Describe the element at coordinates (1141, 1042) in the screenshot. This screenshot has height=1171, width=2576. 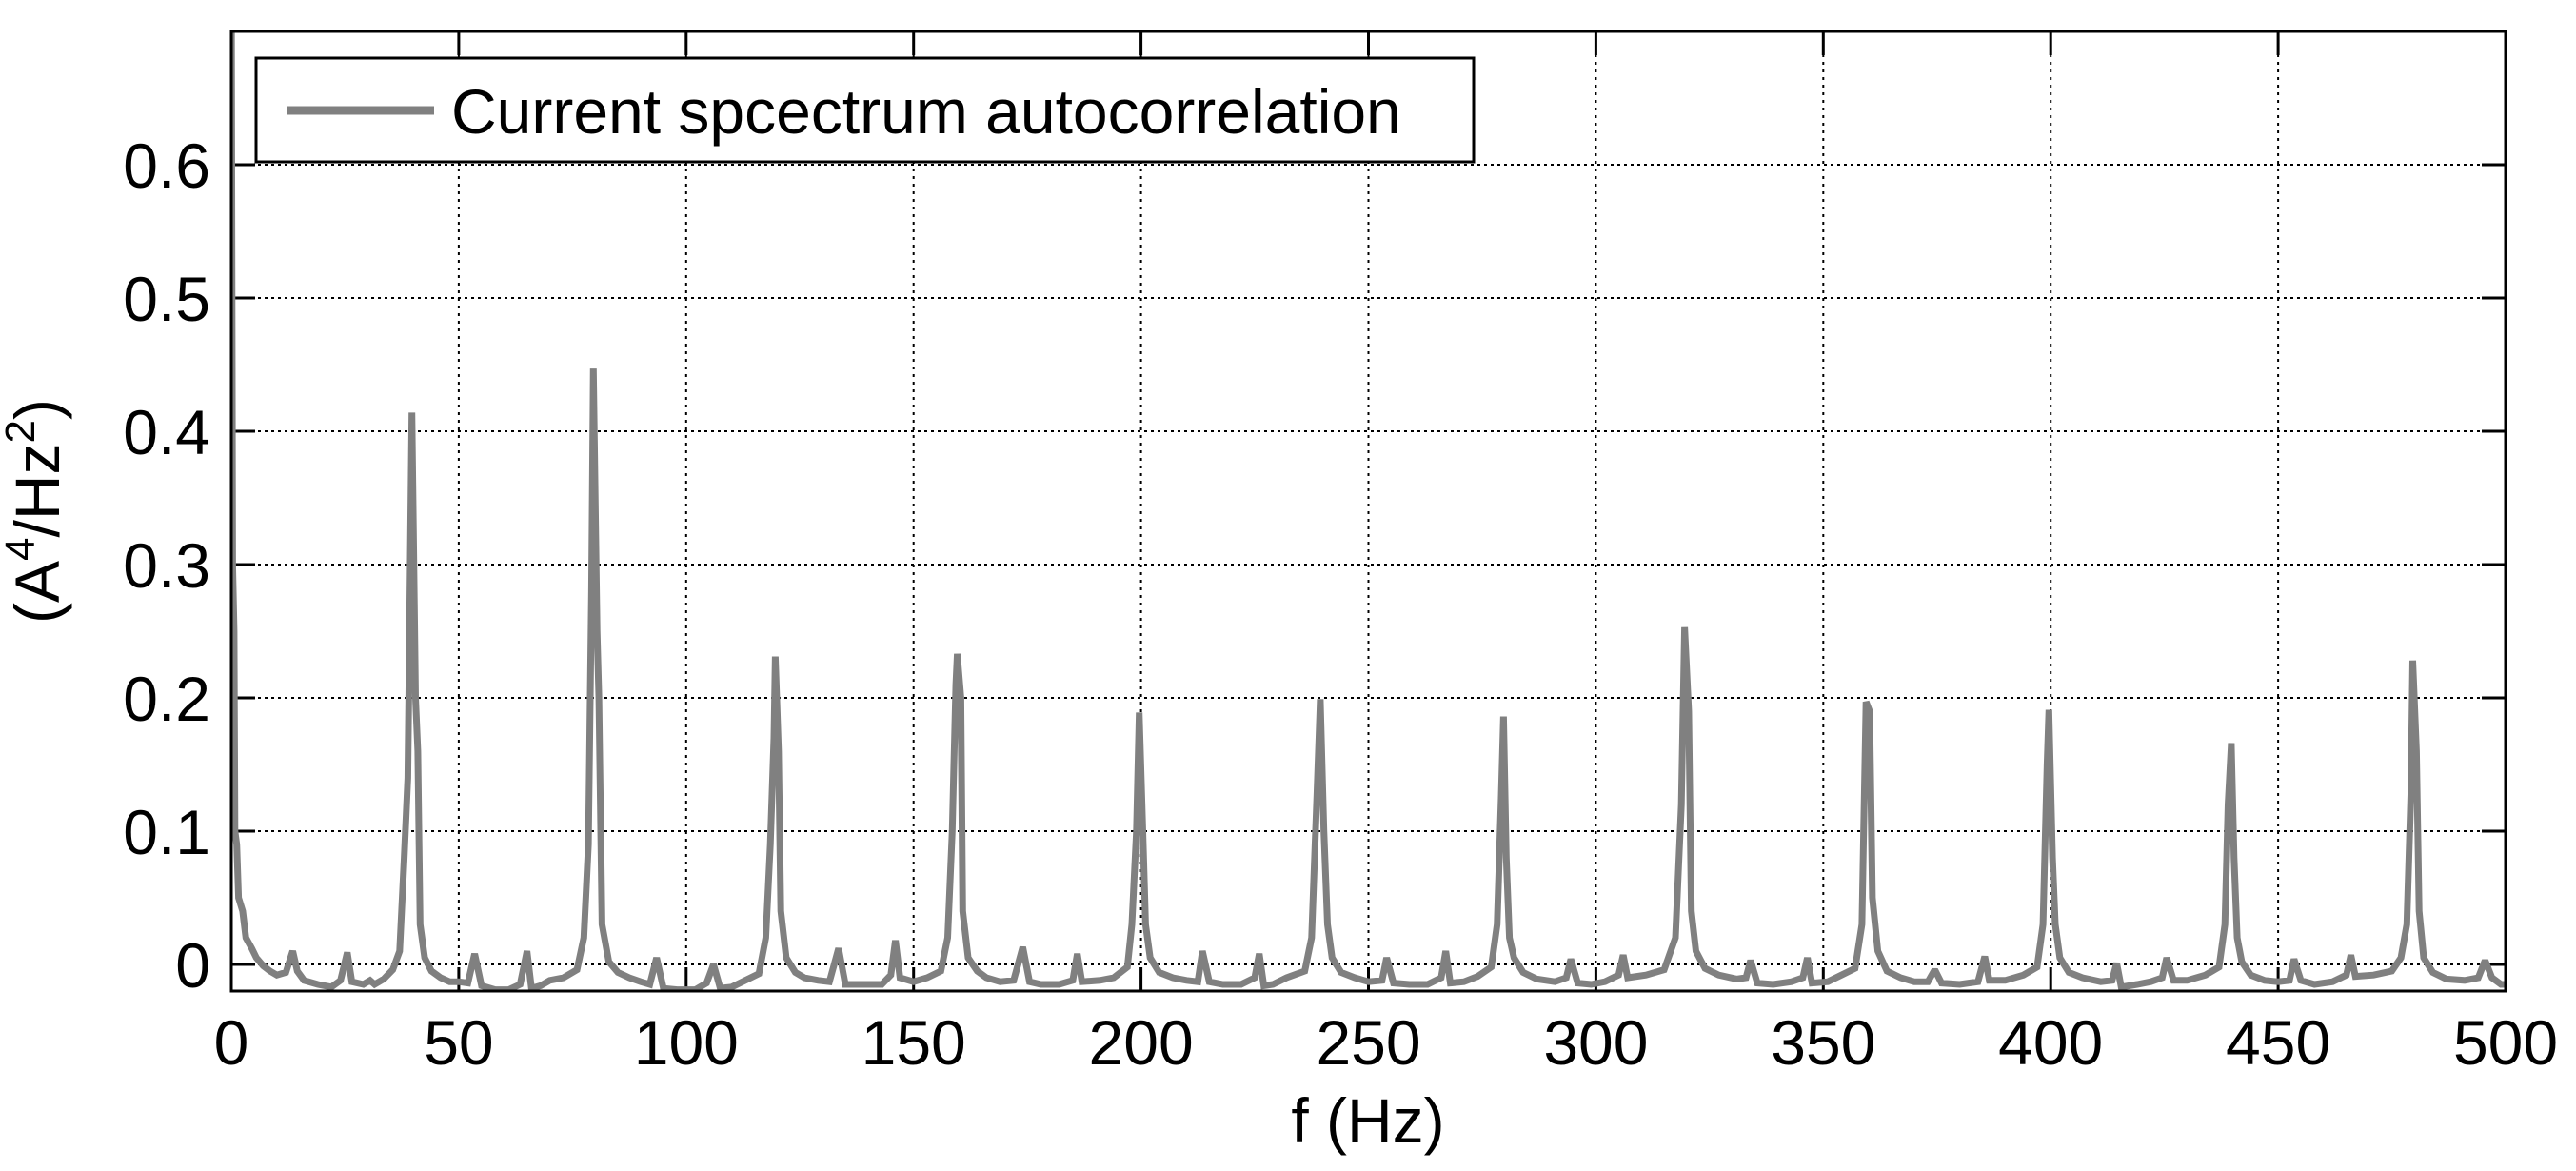
I see `x-tick-label: 200` at that location.